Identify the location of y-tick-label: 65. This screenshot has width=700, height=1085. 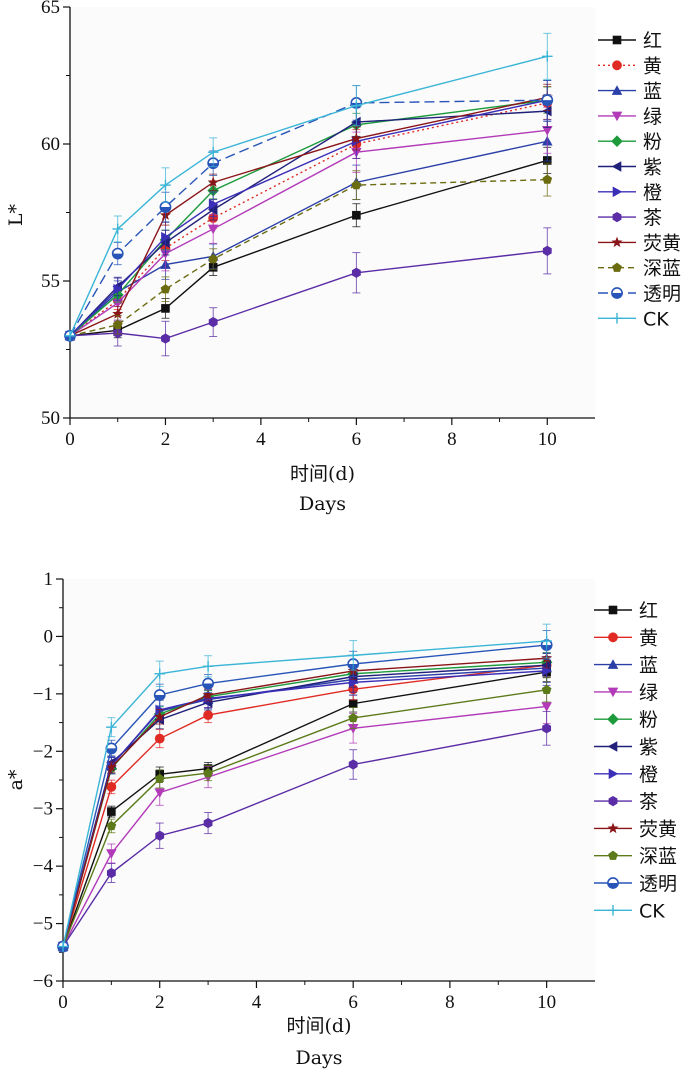
(50, 9).